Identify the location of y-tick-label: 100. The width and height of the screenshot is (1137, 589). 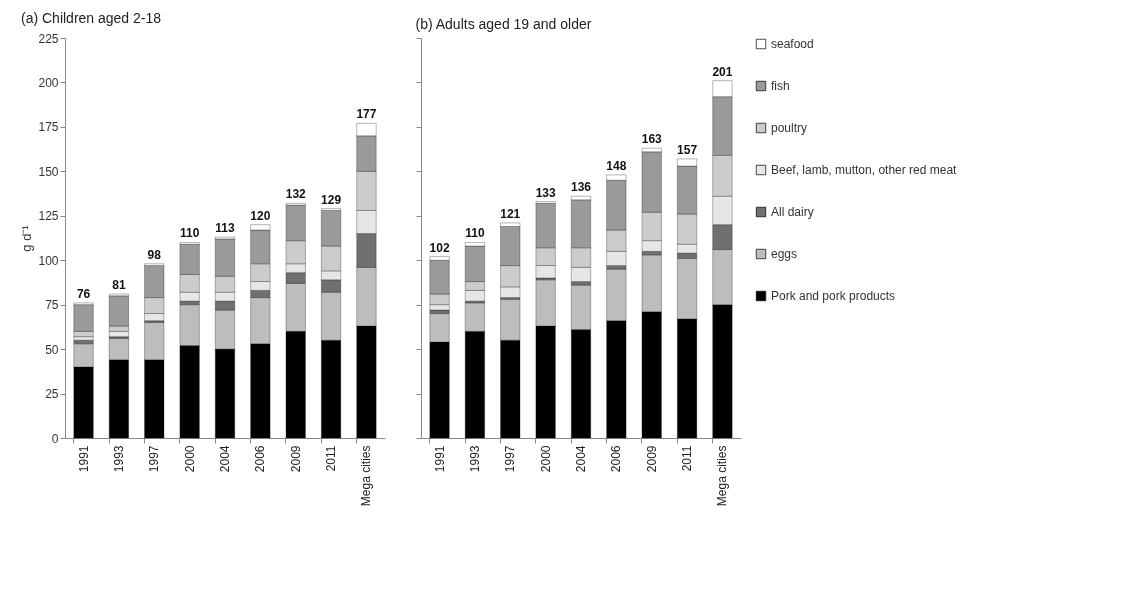
(48, 260).